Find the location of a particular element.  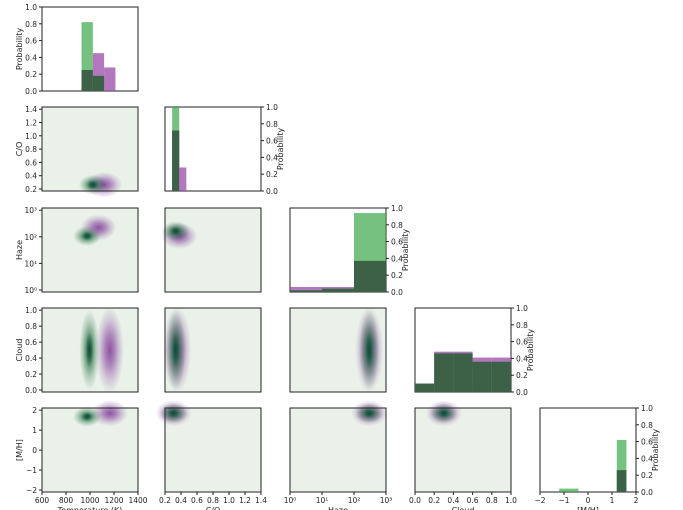

tick-label: 0 is located at coordinates (588, 500).